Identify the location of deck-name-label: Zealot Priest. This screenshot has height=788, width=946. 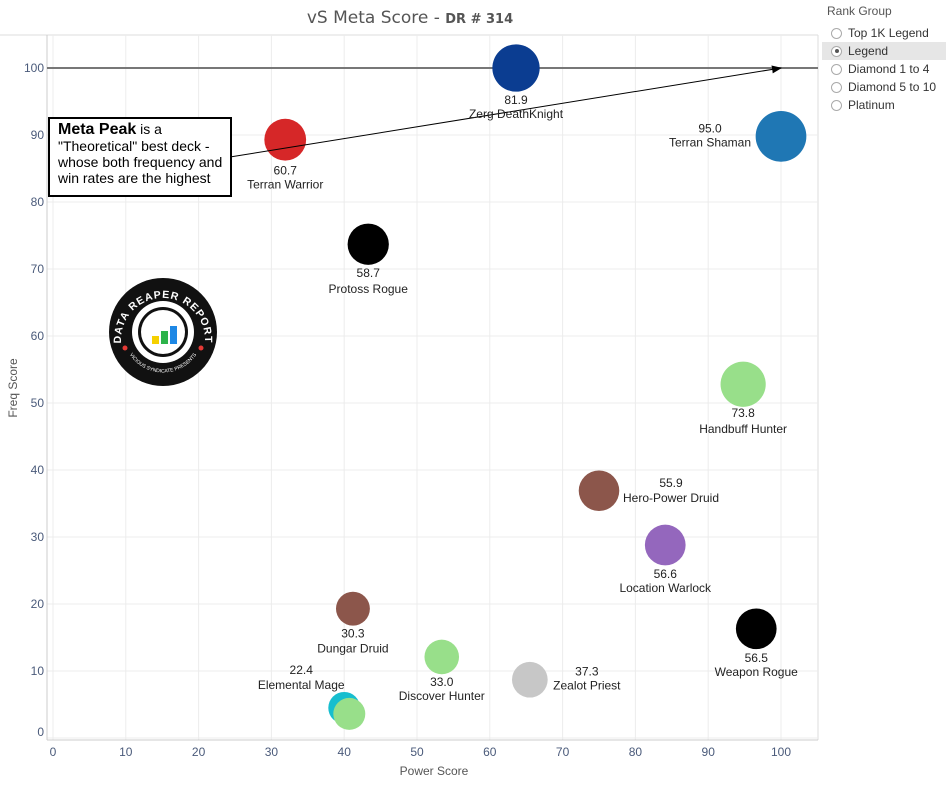
(587, 686).